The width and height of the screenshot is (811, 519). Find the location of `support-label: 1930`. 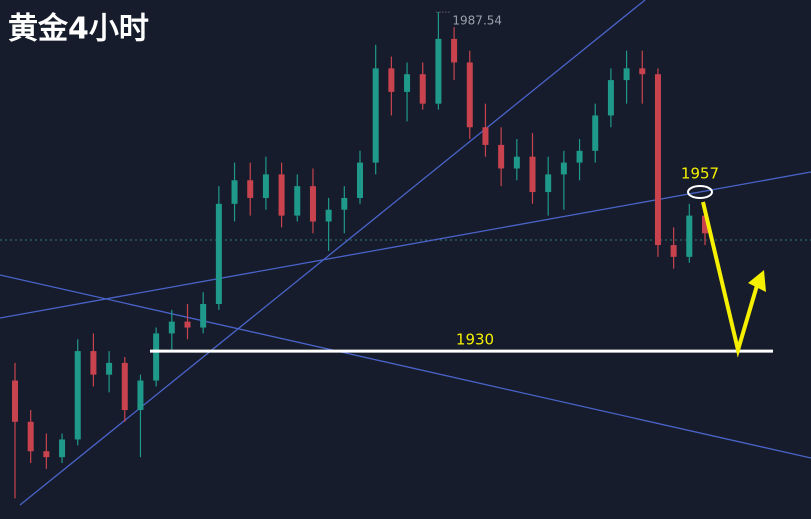

support-label: 1930 is located at coordinates (475, 340).